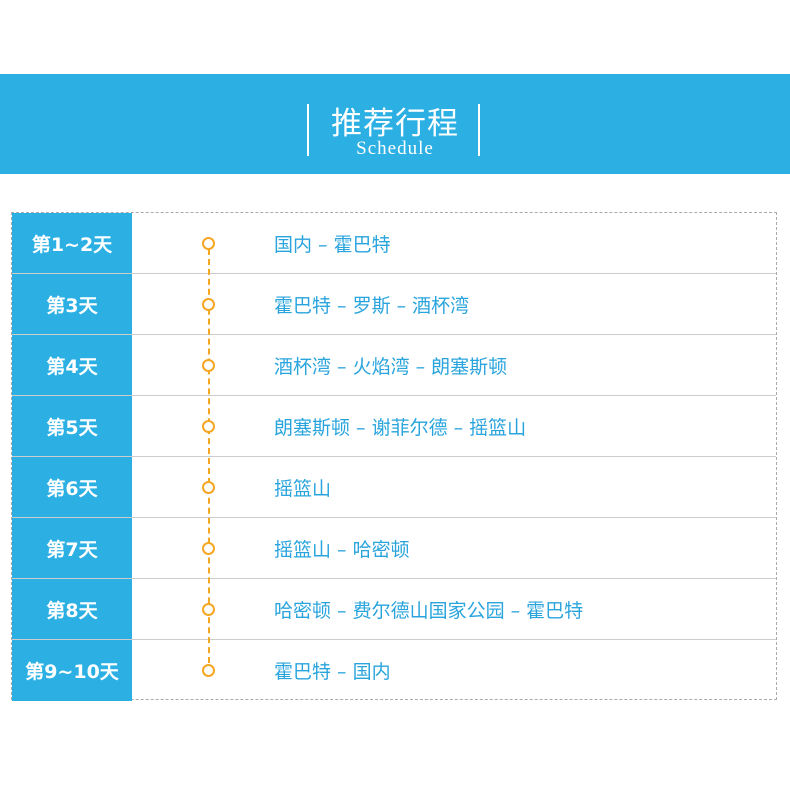 The height and width of the screenshot is (785, 790). Describe the element at coordinates (72, 365) in the screenshot. I see `day-label: 第4天` at that location.